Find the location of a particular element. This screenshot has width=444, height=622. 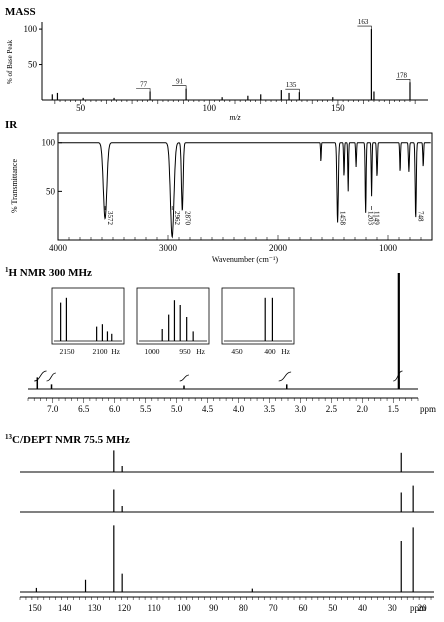

c-nmr-tick-label: 20 is located at coordinates (423, 608).